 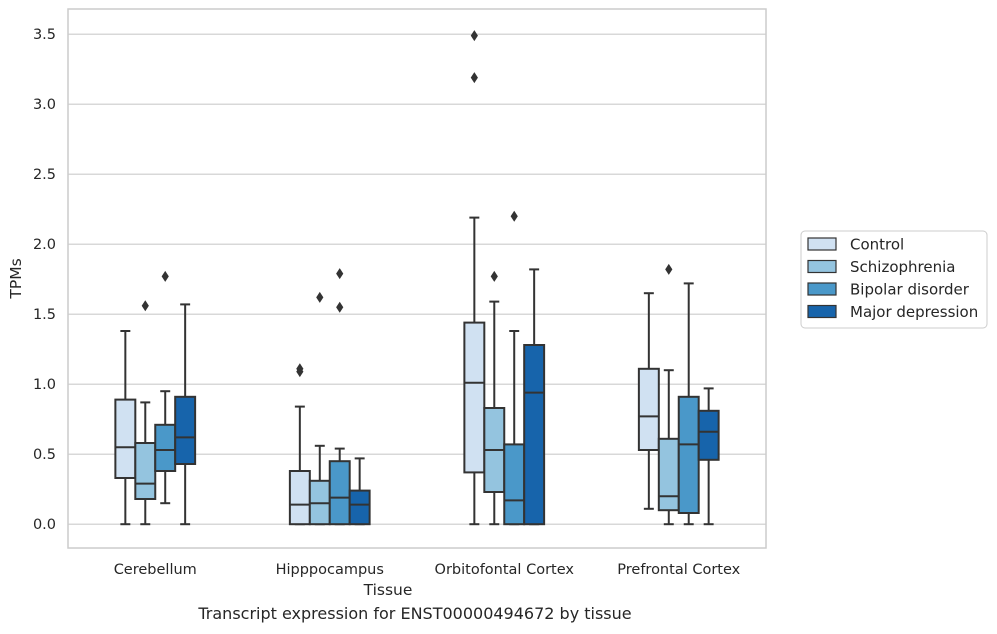 I want to click on y-tick-label: 2.5, so click(x=44, y=175).